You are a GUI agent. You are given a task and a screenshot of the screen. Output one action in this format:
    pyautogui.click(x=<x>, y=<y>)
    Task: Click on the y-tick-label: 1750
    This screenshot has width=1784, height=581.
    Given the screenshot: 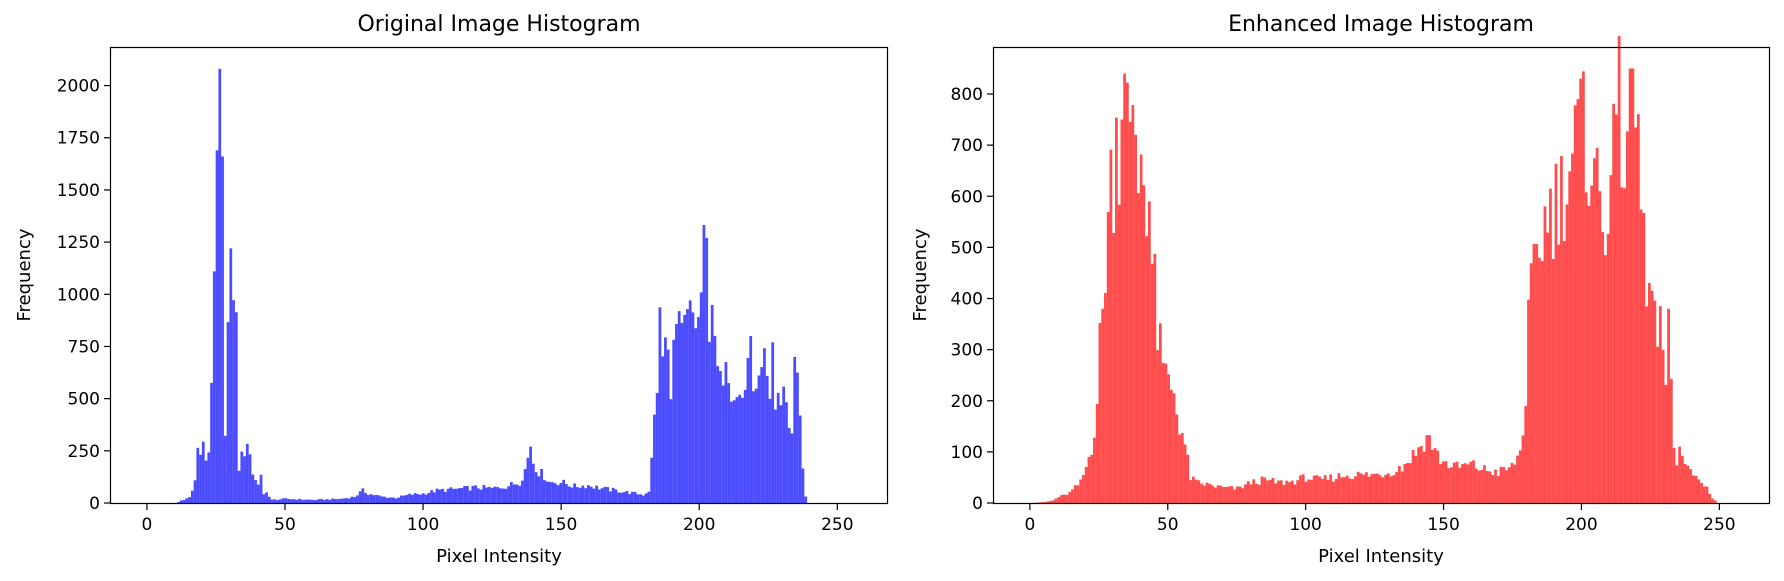 What is the action you would take?
    pyautogui.click(x=78, y=139)
    